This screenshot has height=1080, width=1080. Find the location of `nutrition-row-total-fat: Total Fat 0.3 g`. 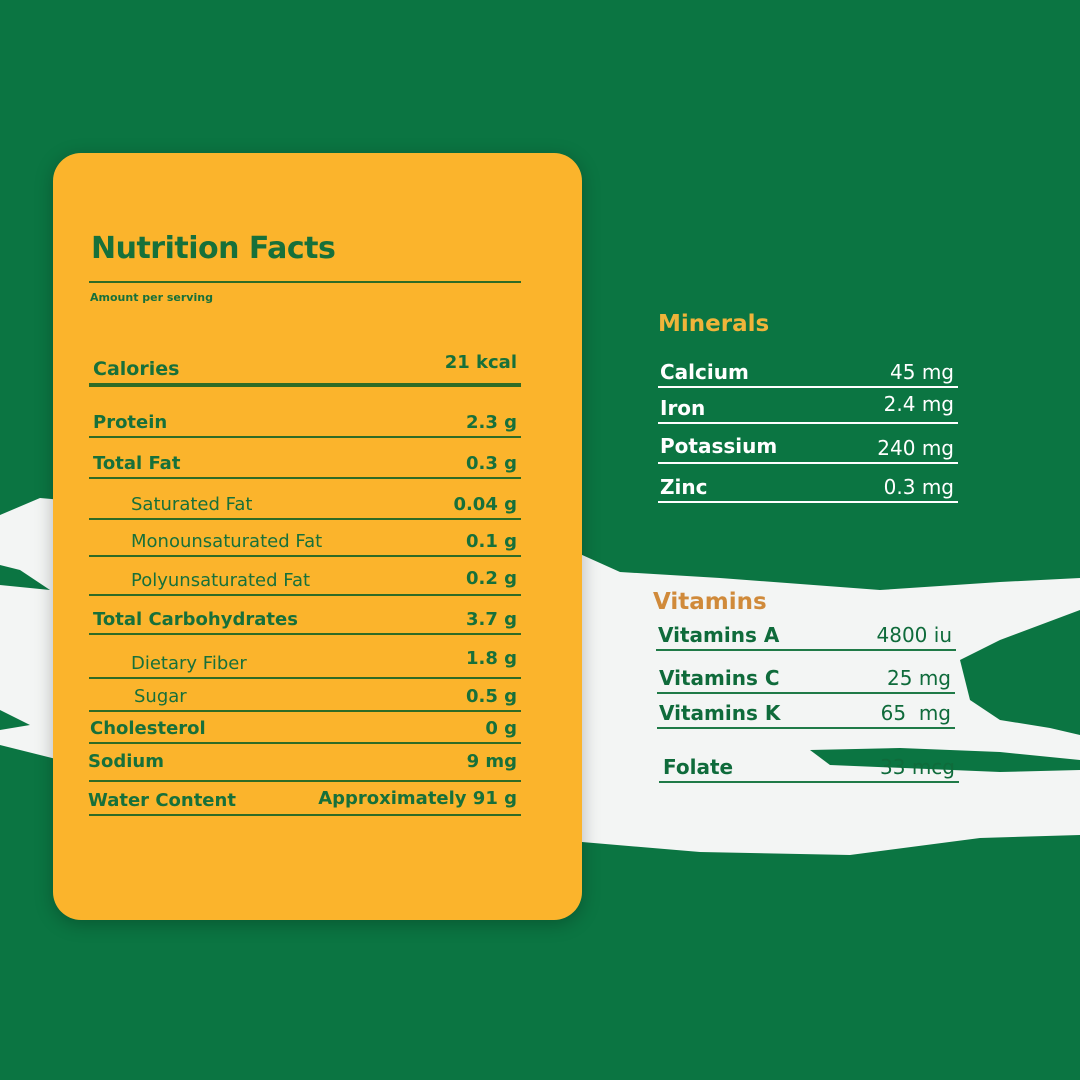

nutrition-row-total-fat: Total Fat 0.3 g is located at coordinates (305, 463).